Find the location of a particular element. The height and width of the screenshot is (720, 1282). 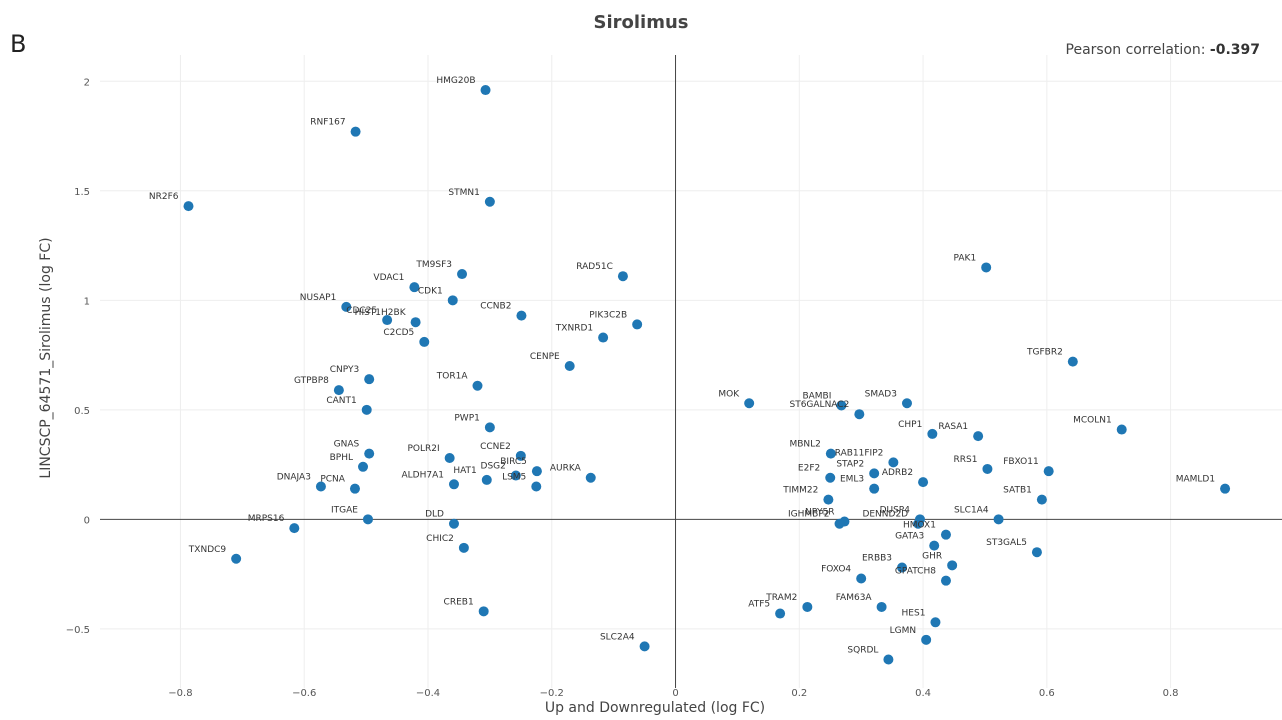

point-label: POLR2I is located at coordinates (423, 449).